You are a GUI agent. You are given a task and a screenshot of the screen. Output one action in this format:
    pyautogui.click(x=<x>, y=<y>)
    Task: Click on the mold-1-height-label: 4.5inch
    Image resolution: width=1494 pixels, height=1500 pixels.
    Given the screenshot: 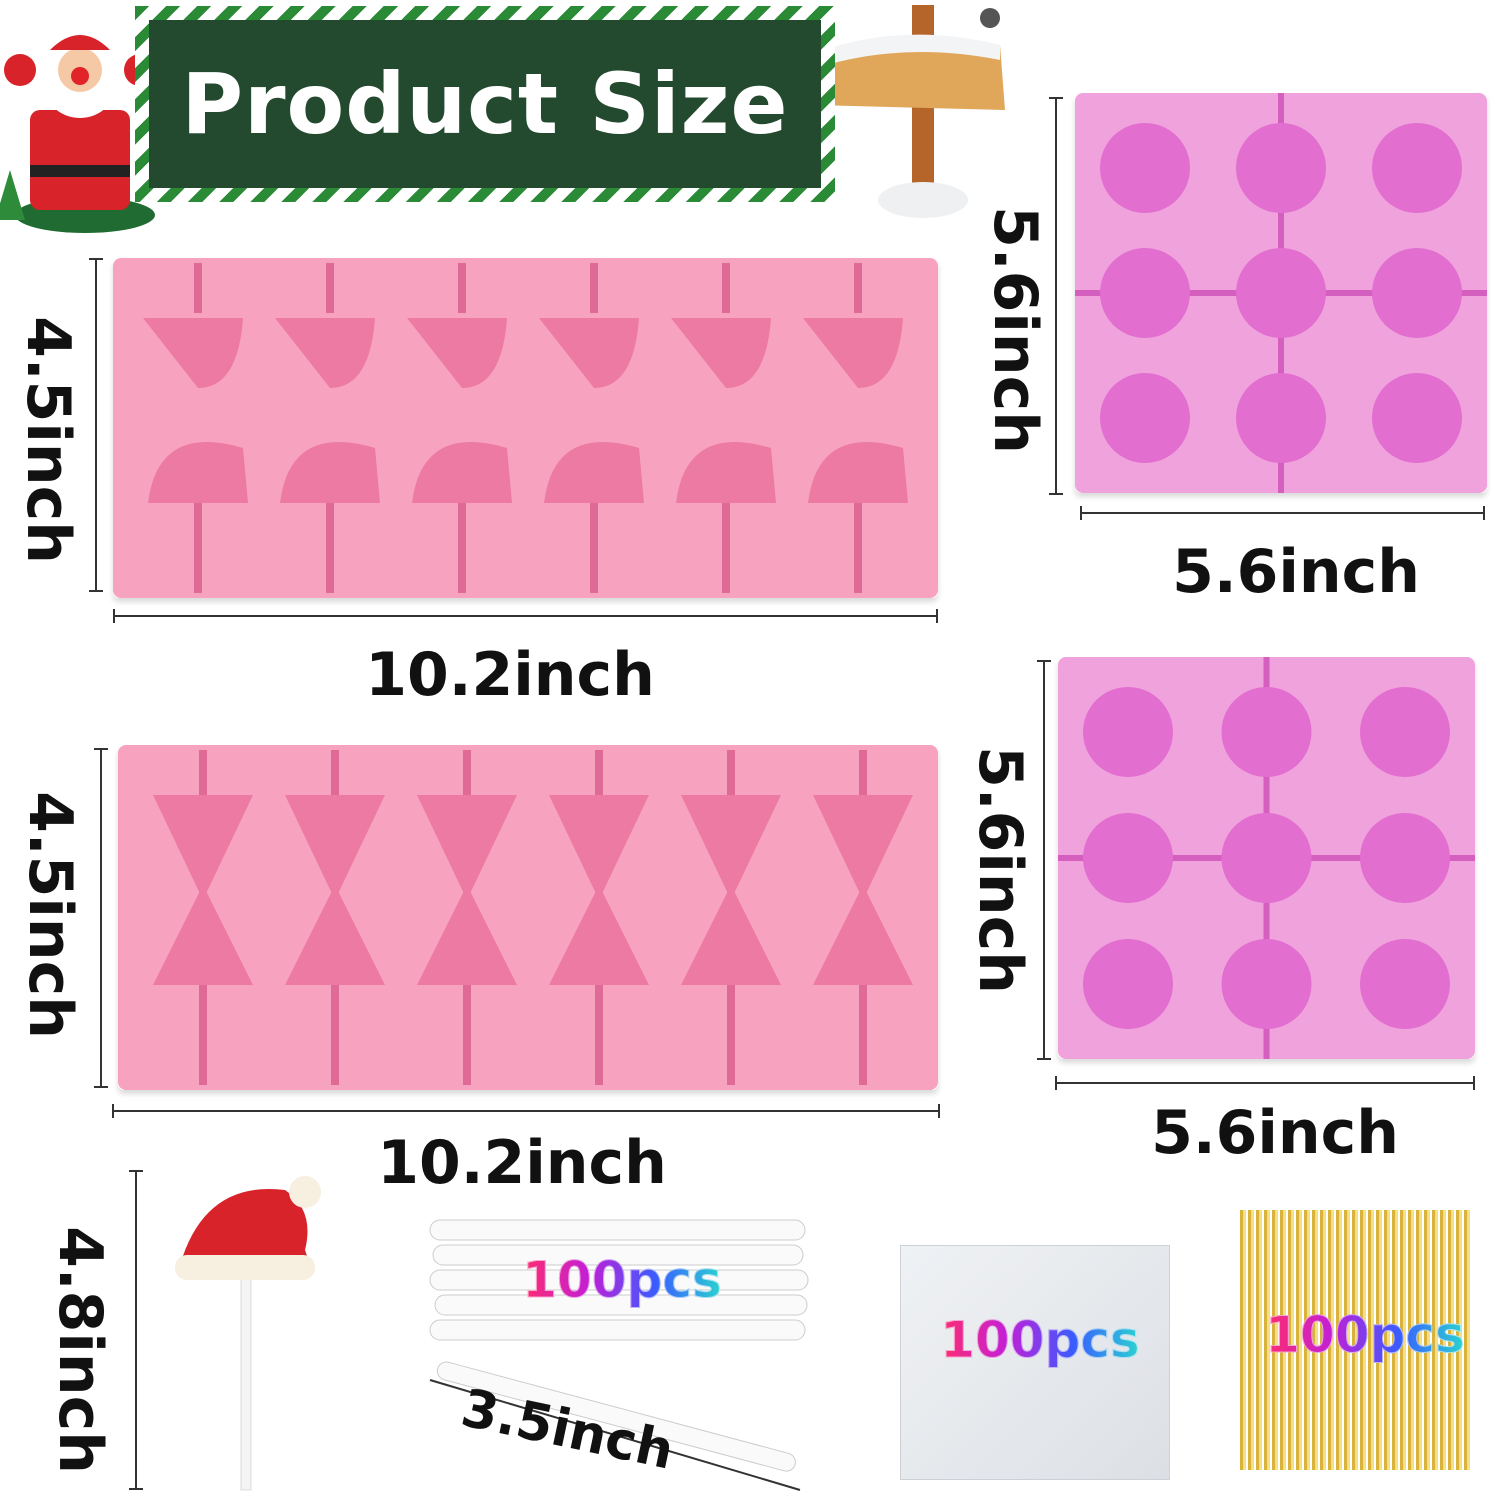 What is the action you would take?
    pyautogui.click(x=48, y=440)
    